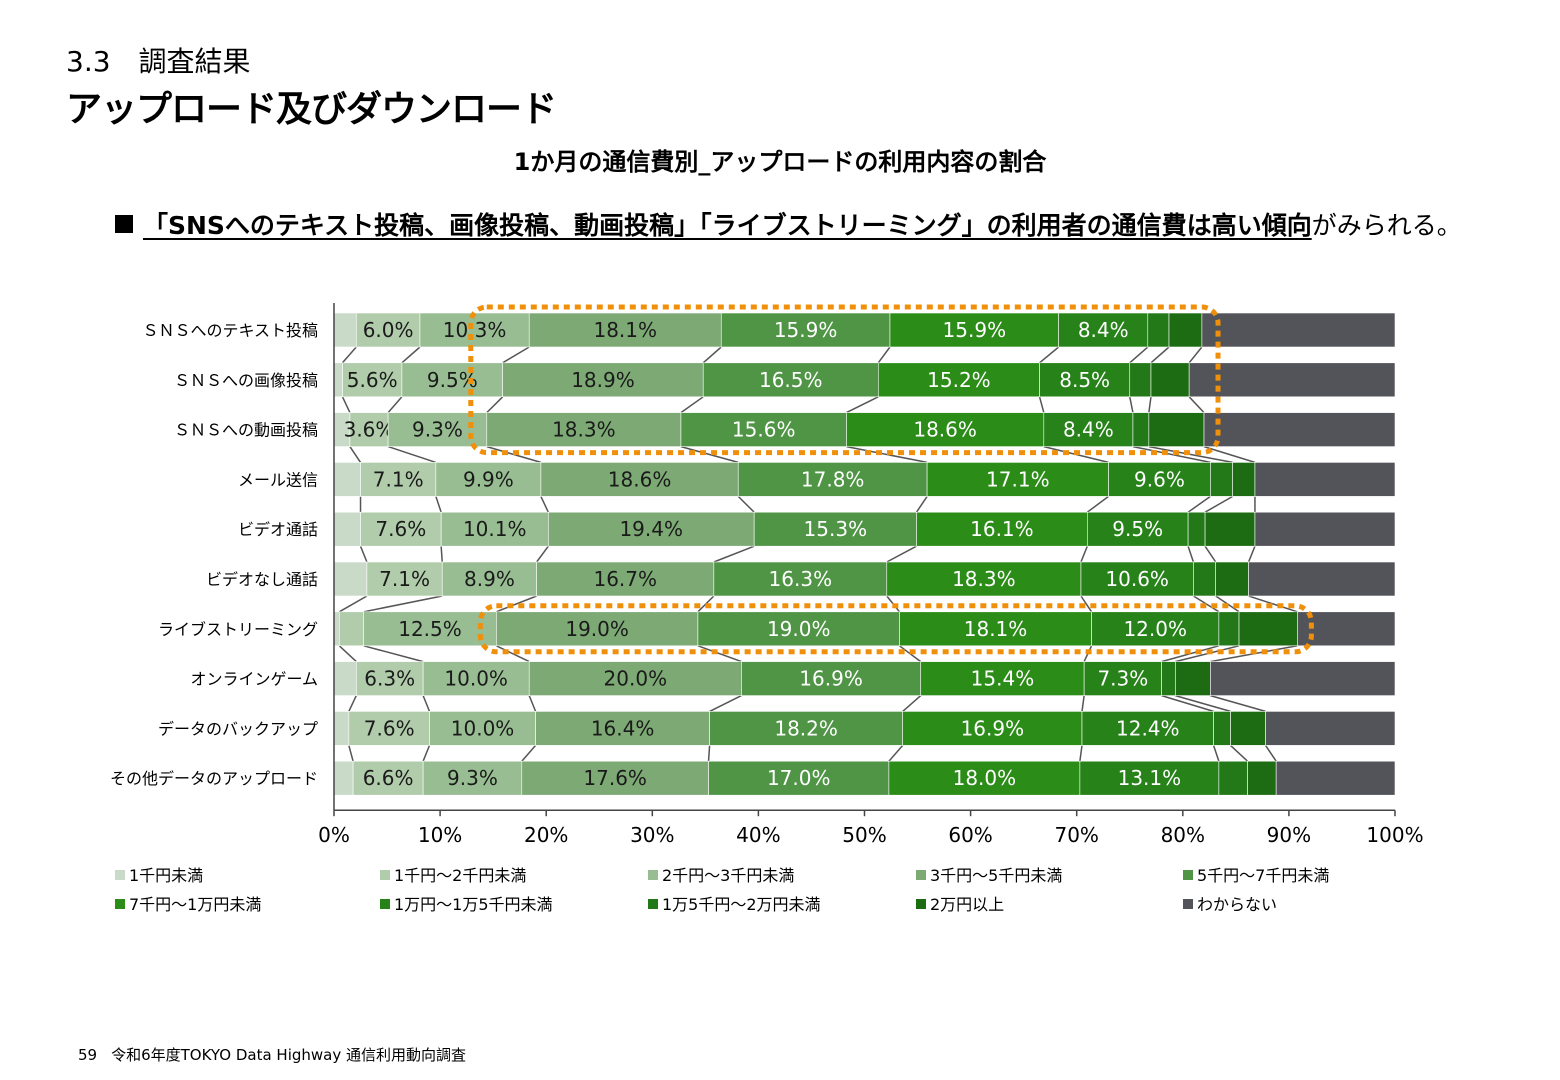  Describe the element at coordinates (836, 529) in the screenshot. I see `data-label: 15.3%` at that location.